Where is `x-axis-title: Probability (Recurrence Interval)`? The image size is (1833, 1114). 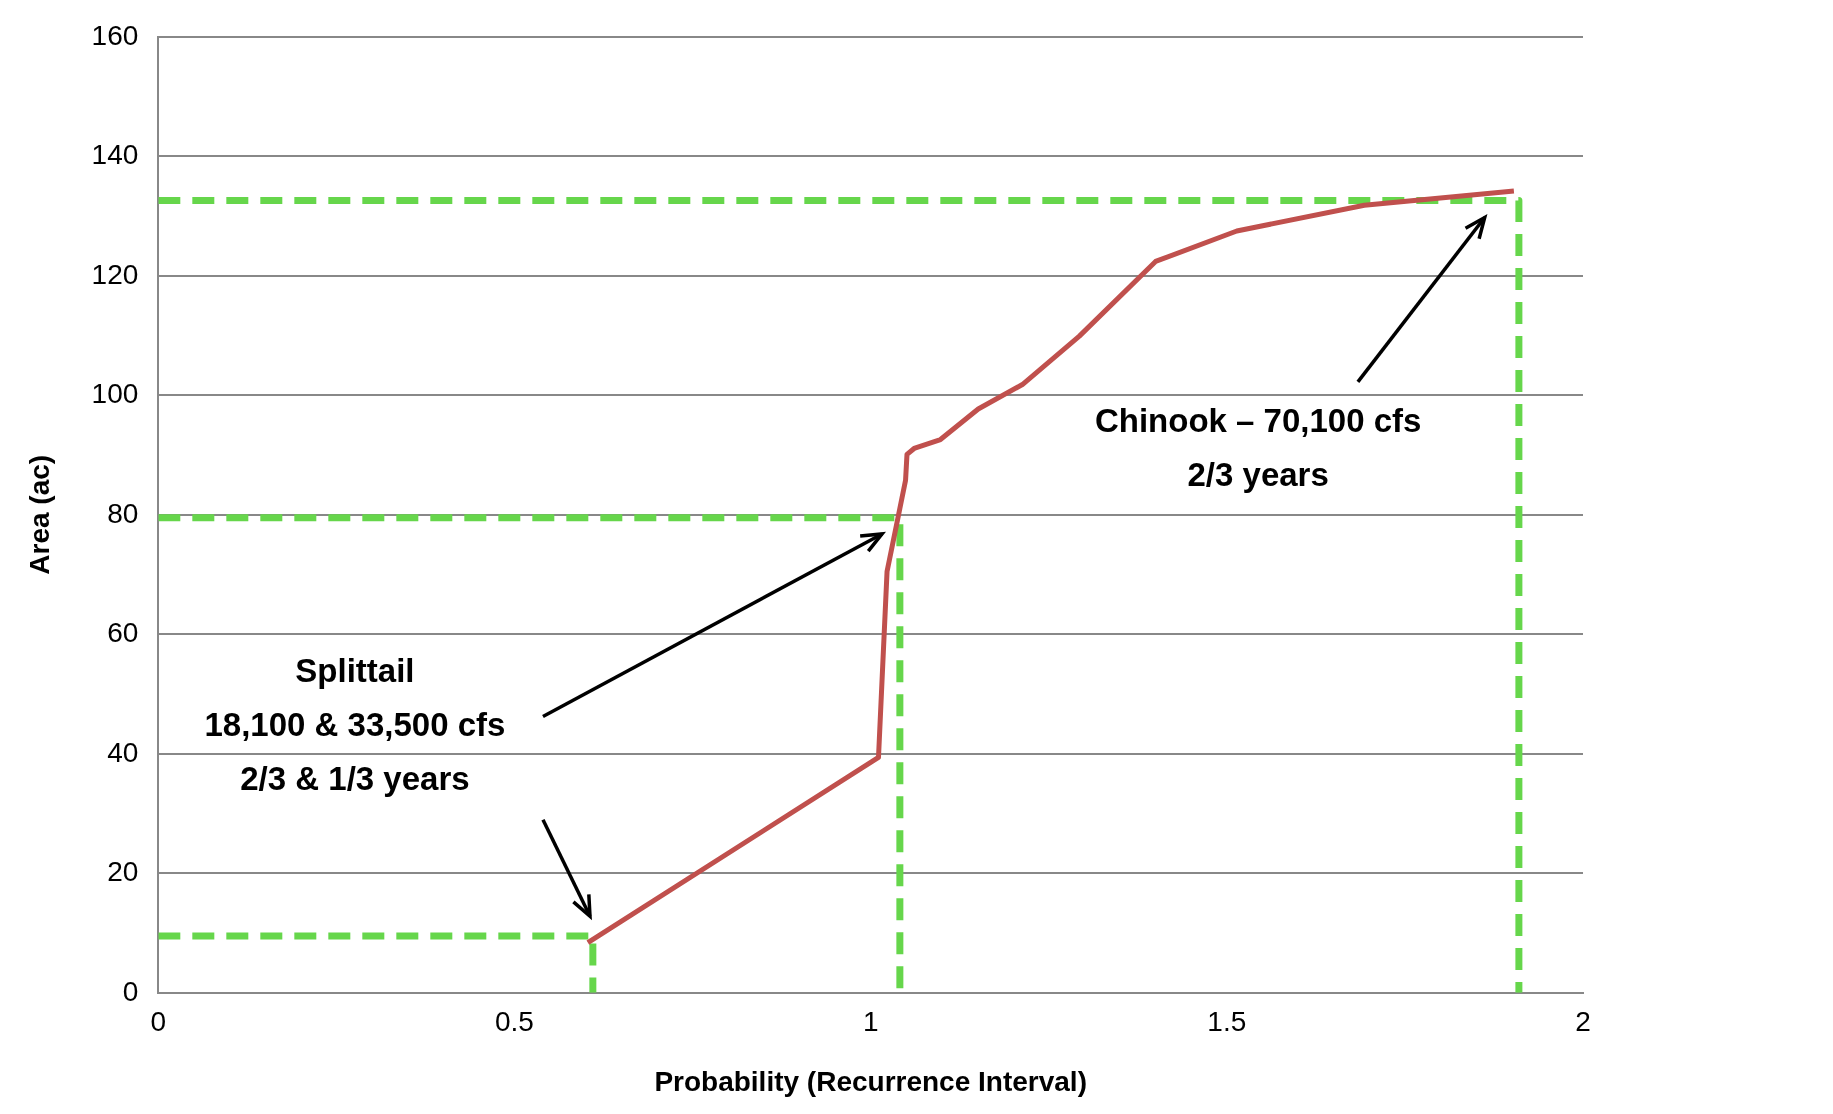 x-axis-title: Probability (Recurrence Interval) is located at coordinates (870, 1081).